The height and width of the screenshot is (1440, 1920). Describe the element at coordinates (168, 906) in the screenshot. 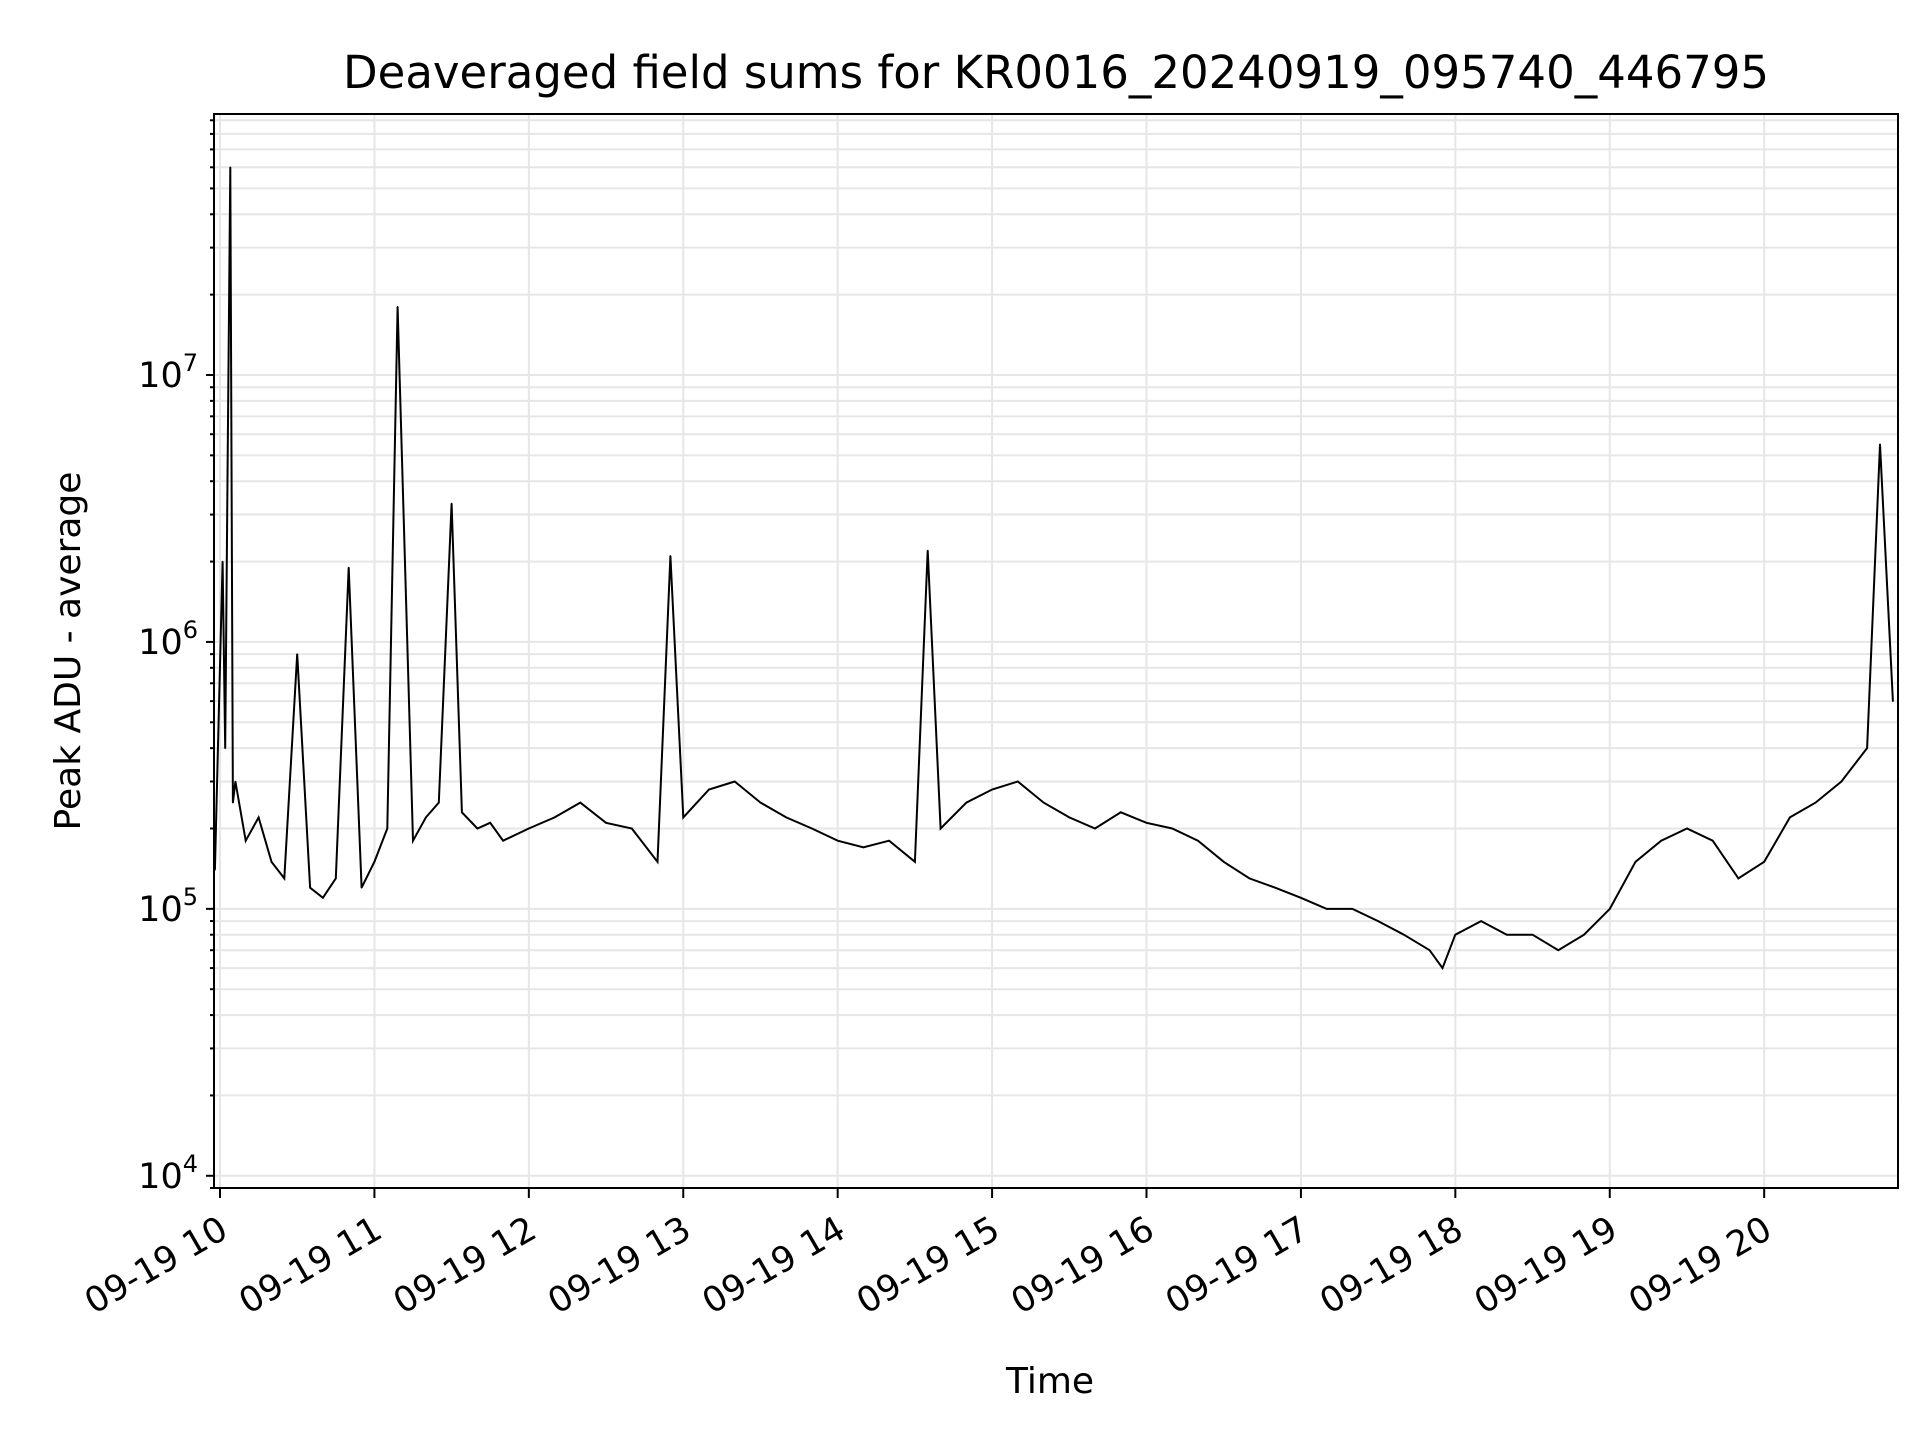

I see `y-tick-label: 10⁵` at that location.